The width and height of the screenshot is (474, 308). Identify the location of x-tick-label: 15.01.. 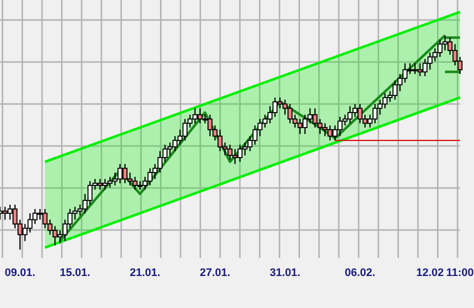
(75, 272).